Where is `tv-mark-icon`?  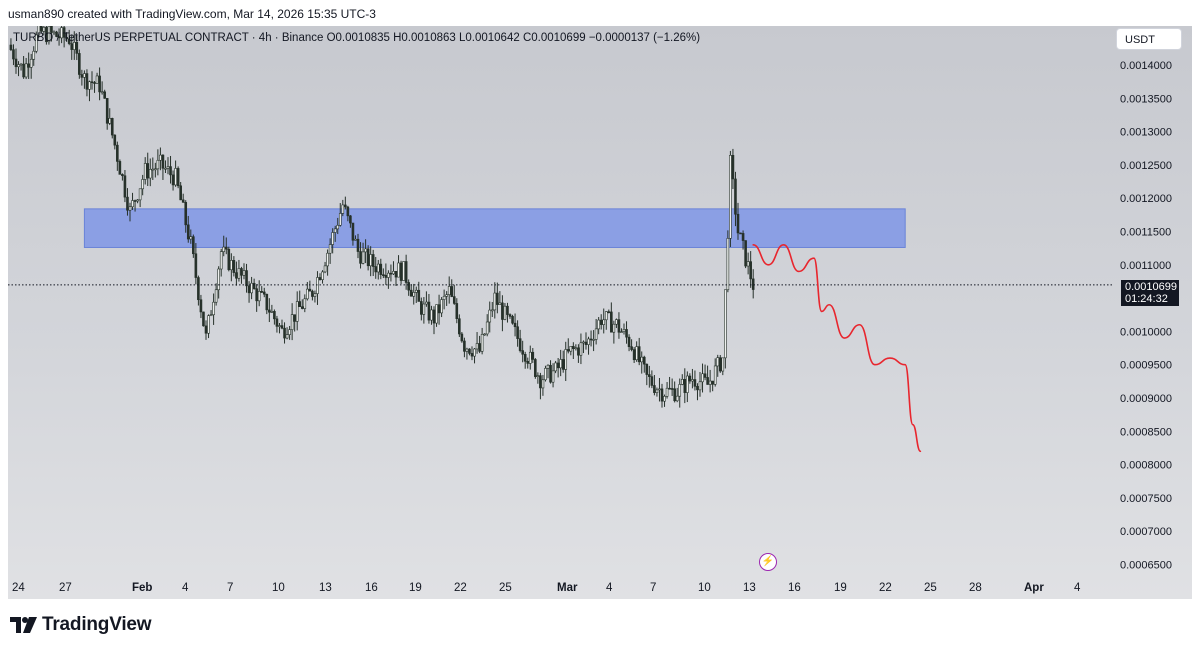
tv-mark-icon is located at coordinates (23, 625).